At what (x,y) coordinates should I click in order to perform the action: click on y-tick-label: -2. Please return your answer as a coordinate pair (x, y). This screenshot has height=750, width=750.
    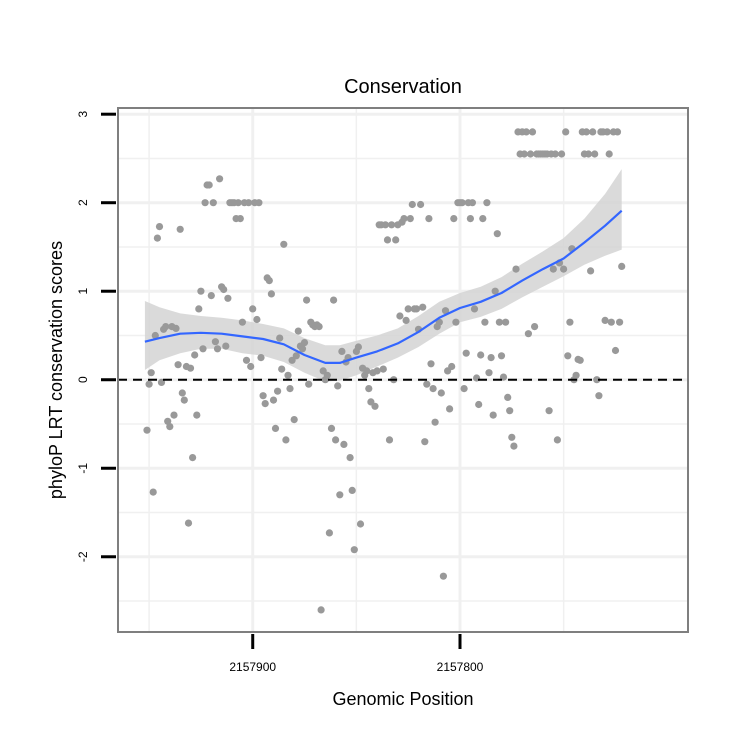
    Looking at the image, I should click on (83, 556).